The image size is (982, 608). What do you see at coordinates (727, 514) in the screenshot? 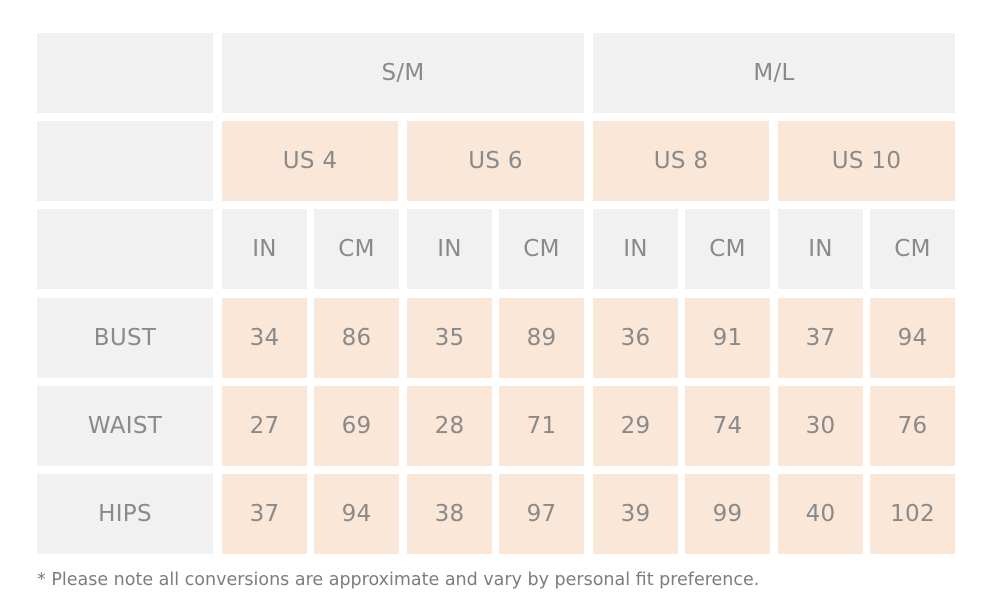
I see `measurement-cell: 99` at bounding box center [727, 514].